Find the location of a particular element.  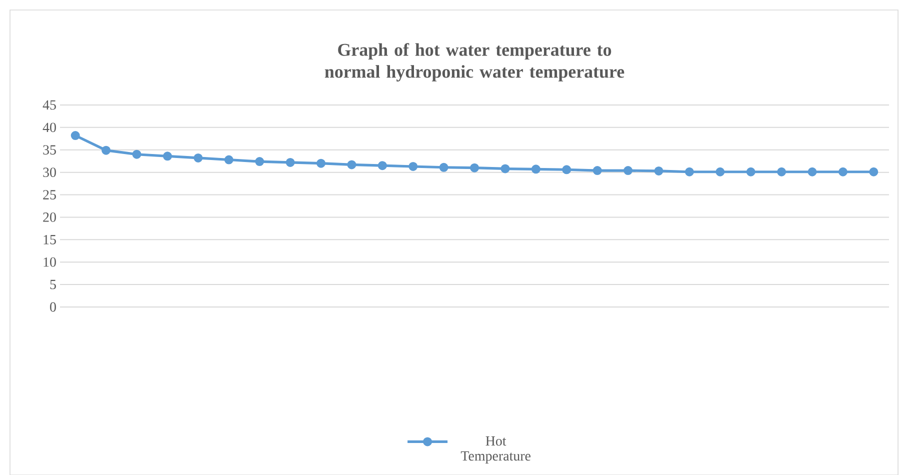

text: Hot Temperature is located at coordinates (495, 450).